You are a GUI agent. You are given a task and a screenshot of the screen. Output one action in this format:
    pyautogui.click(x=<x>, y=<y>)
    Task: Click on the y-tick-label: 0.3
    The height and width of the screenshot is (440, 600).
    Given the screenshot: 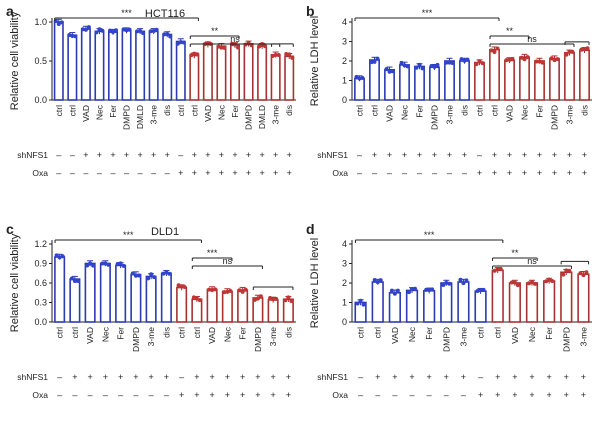 What is the action you would take?
    pyautogui.click(x=40, y=303)
    